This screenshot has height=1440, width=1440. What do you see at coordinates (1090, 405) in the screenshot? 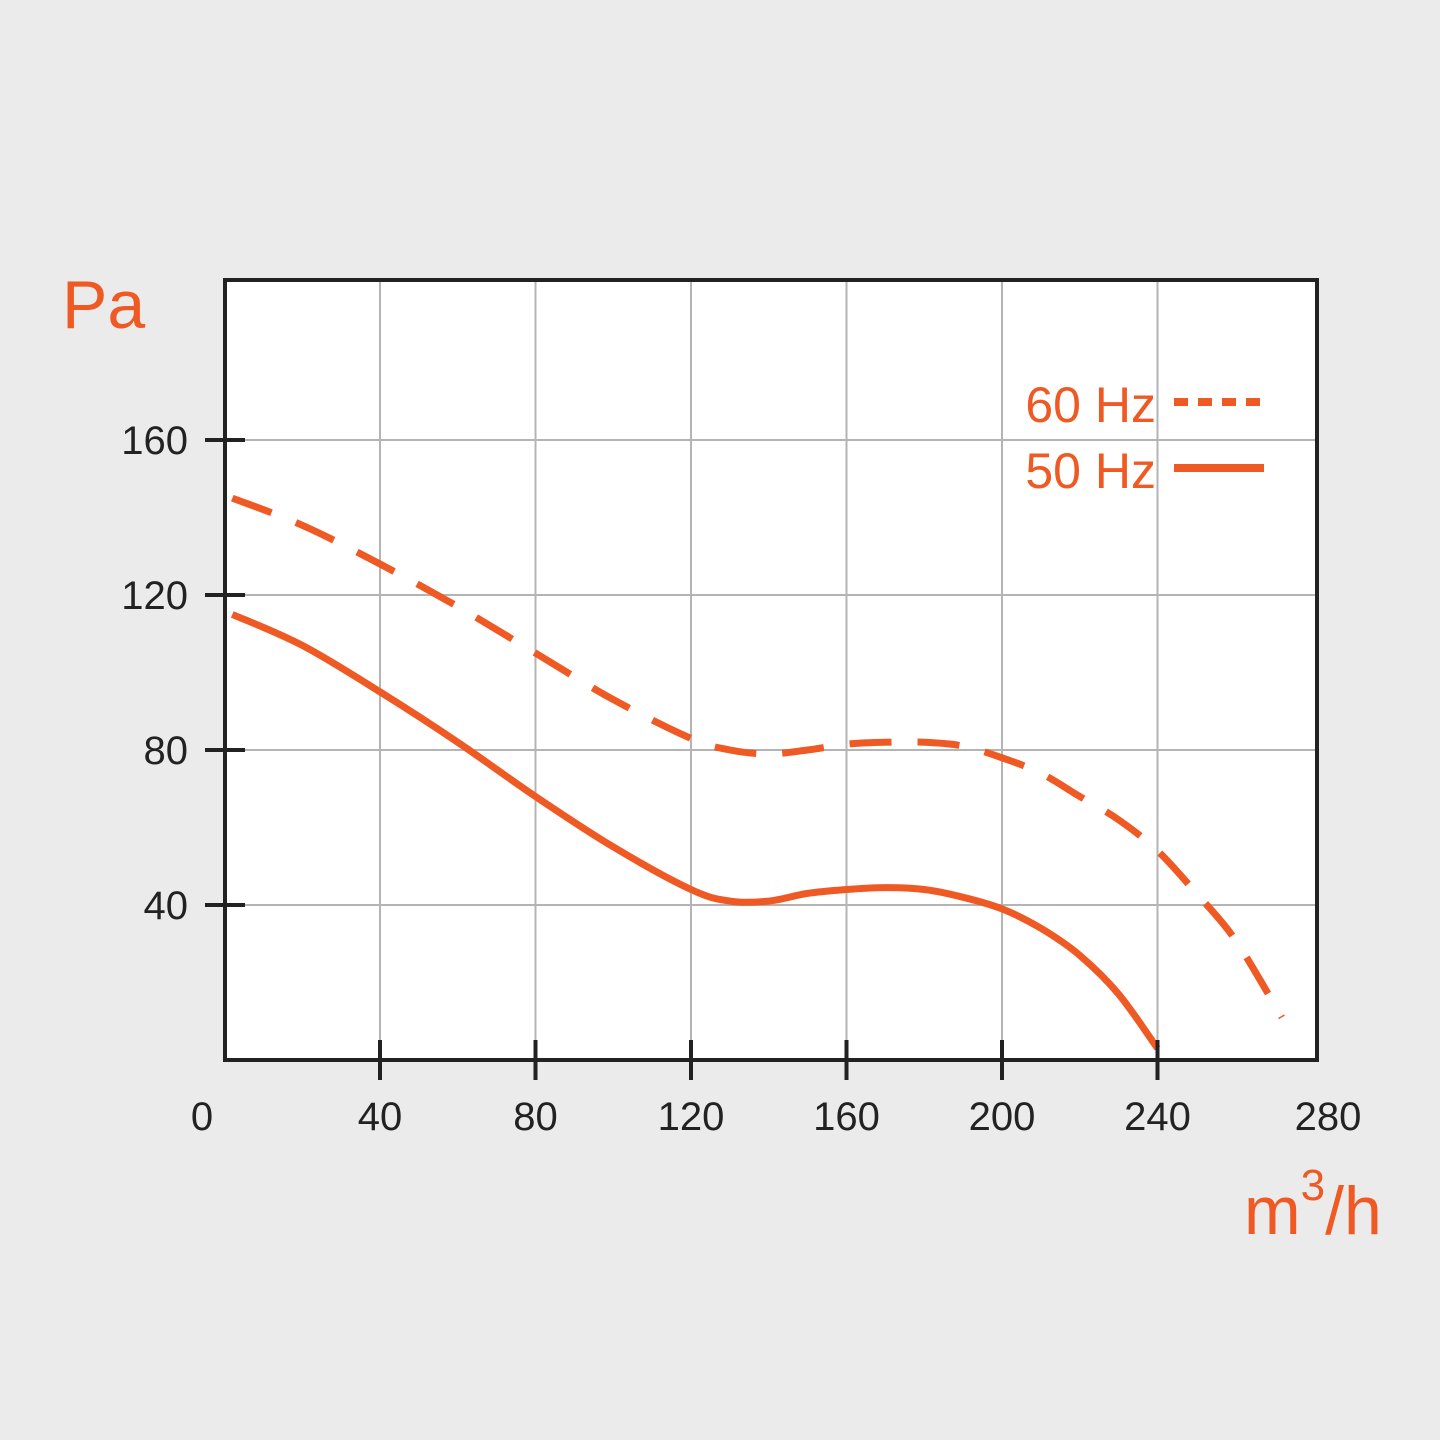
I see `legend-label-60hz: 60 Hz` at bounding box center [1090, 405].